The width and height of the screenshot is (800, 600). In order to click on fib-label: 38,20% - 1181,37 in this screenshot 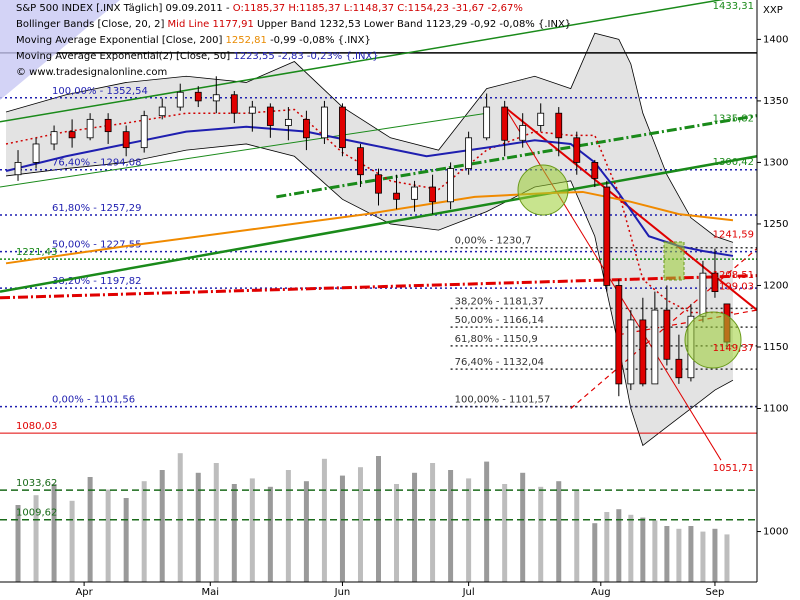, I will do `click(499, 301)`.